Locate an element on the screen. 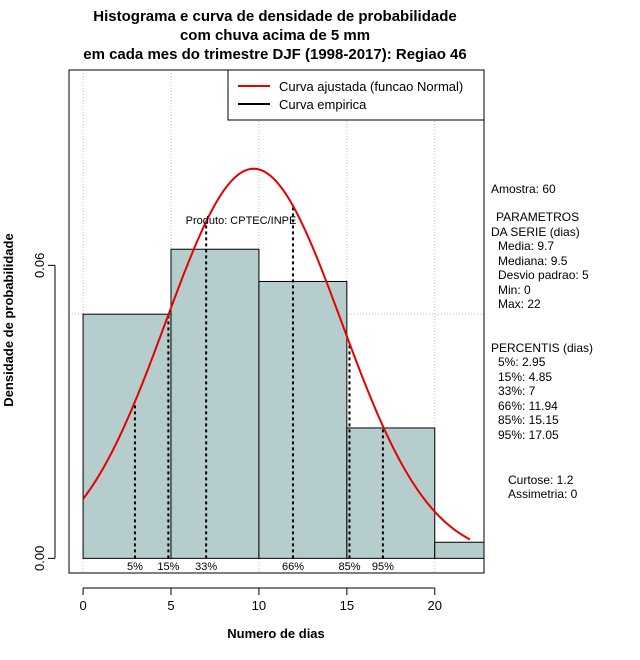 The height and width of the screenshot is (660, 640). sample-size: Amostra: 60 is located at coordinates (523, 189).